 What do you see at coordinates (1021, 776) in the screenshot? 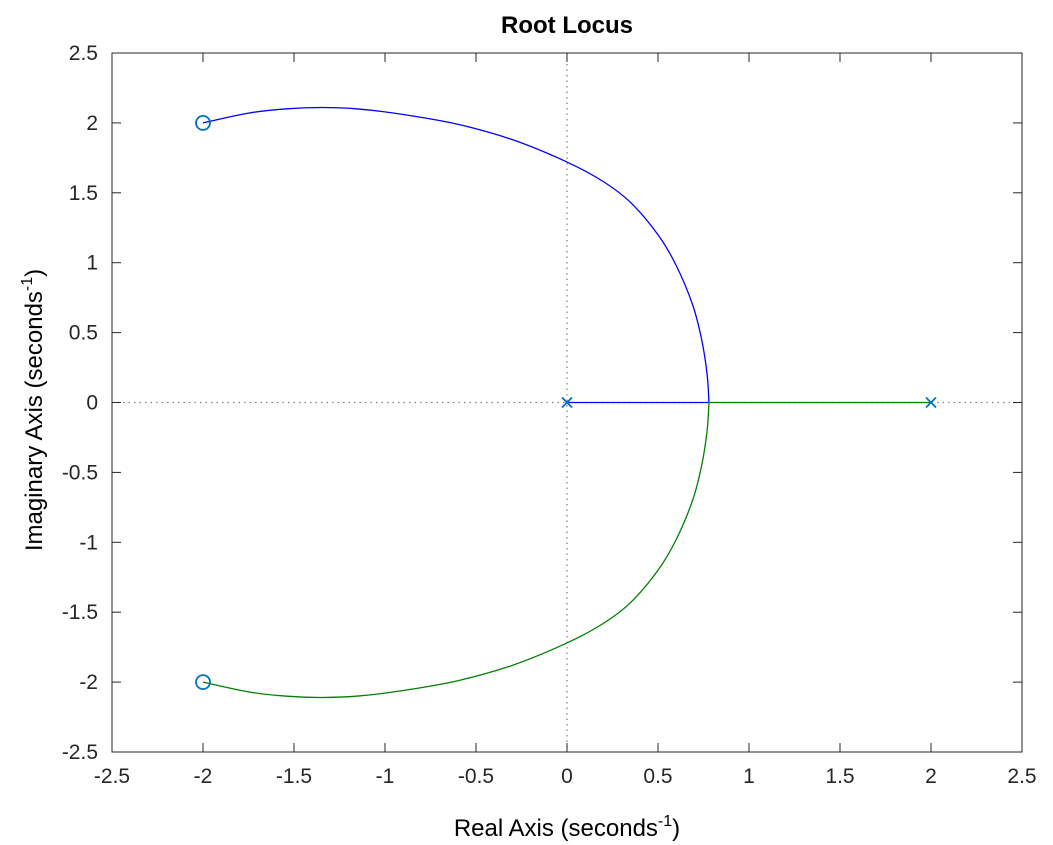
I see `x-tick-label: 2.5` at bounding box center [1021, 776].